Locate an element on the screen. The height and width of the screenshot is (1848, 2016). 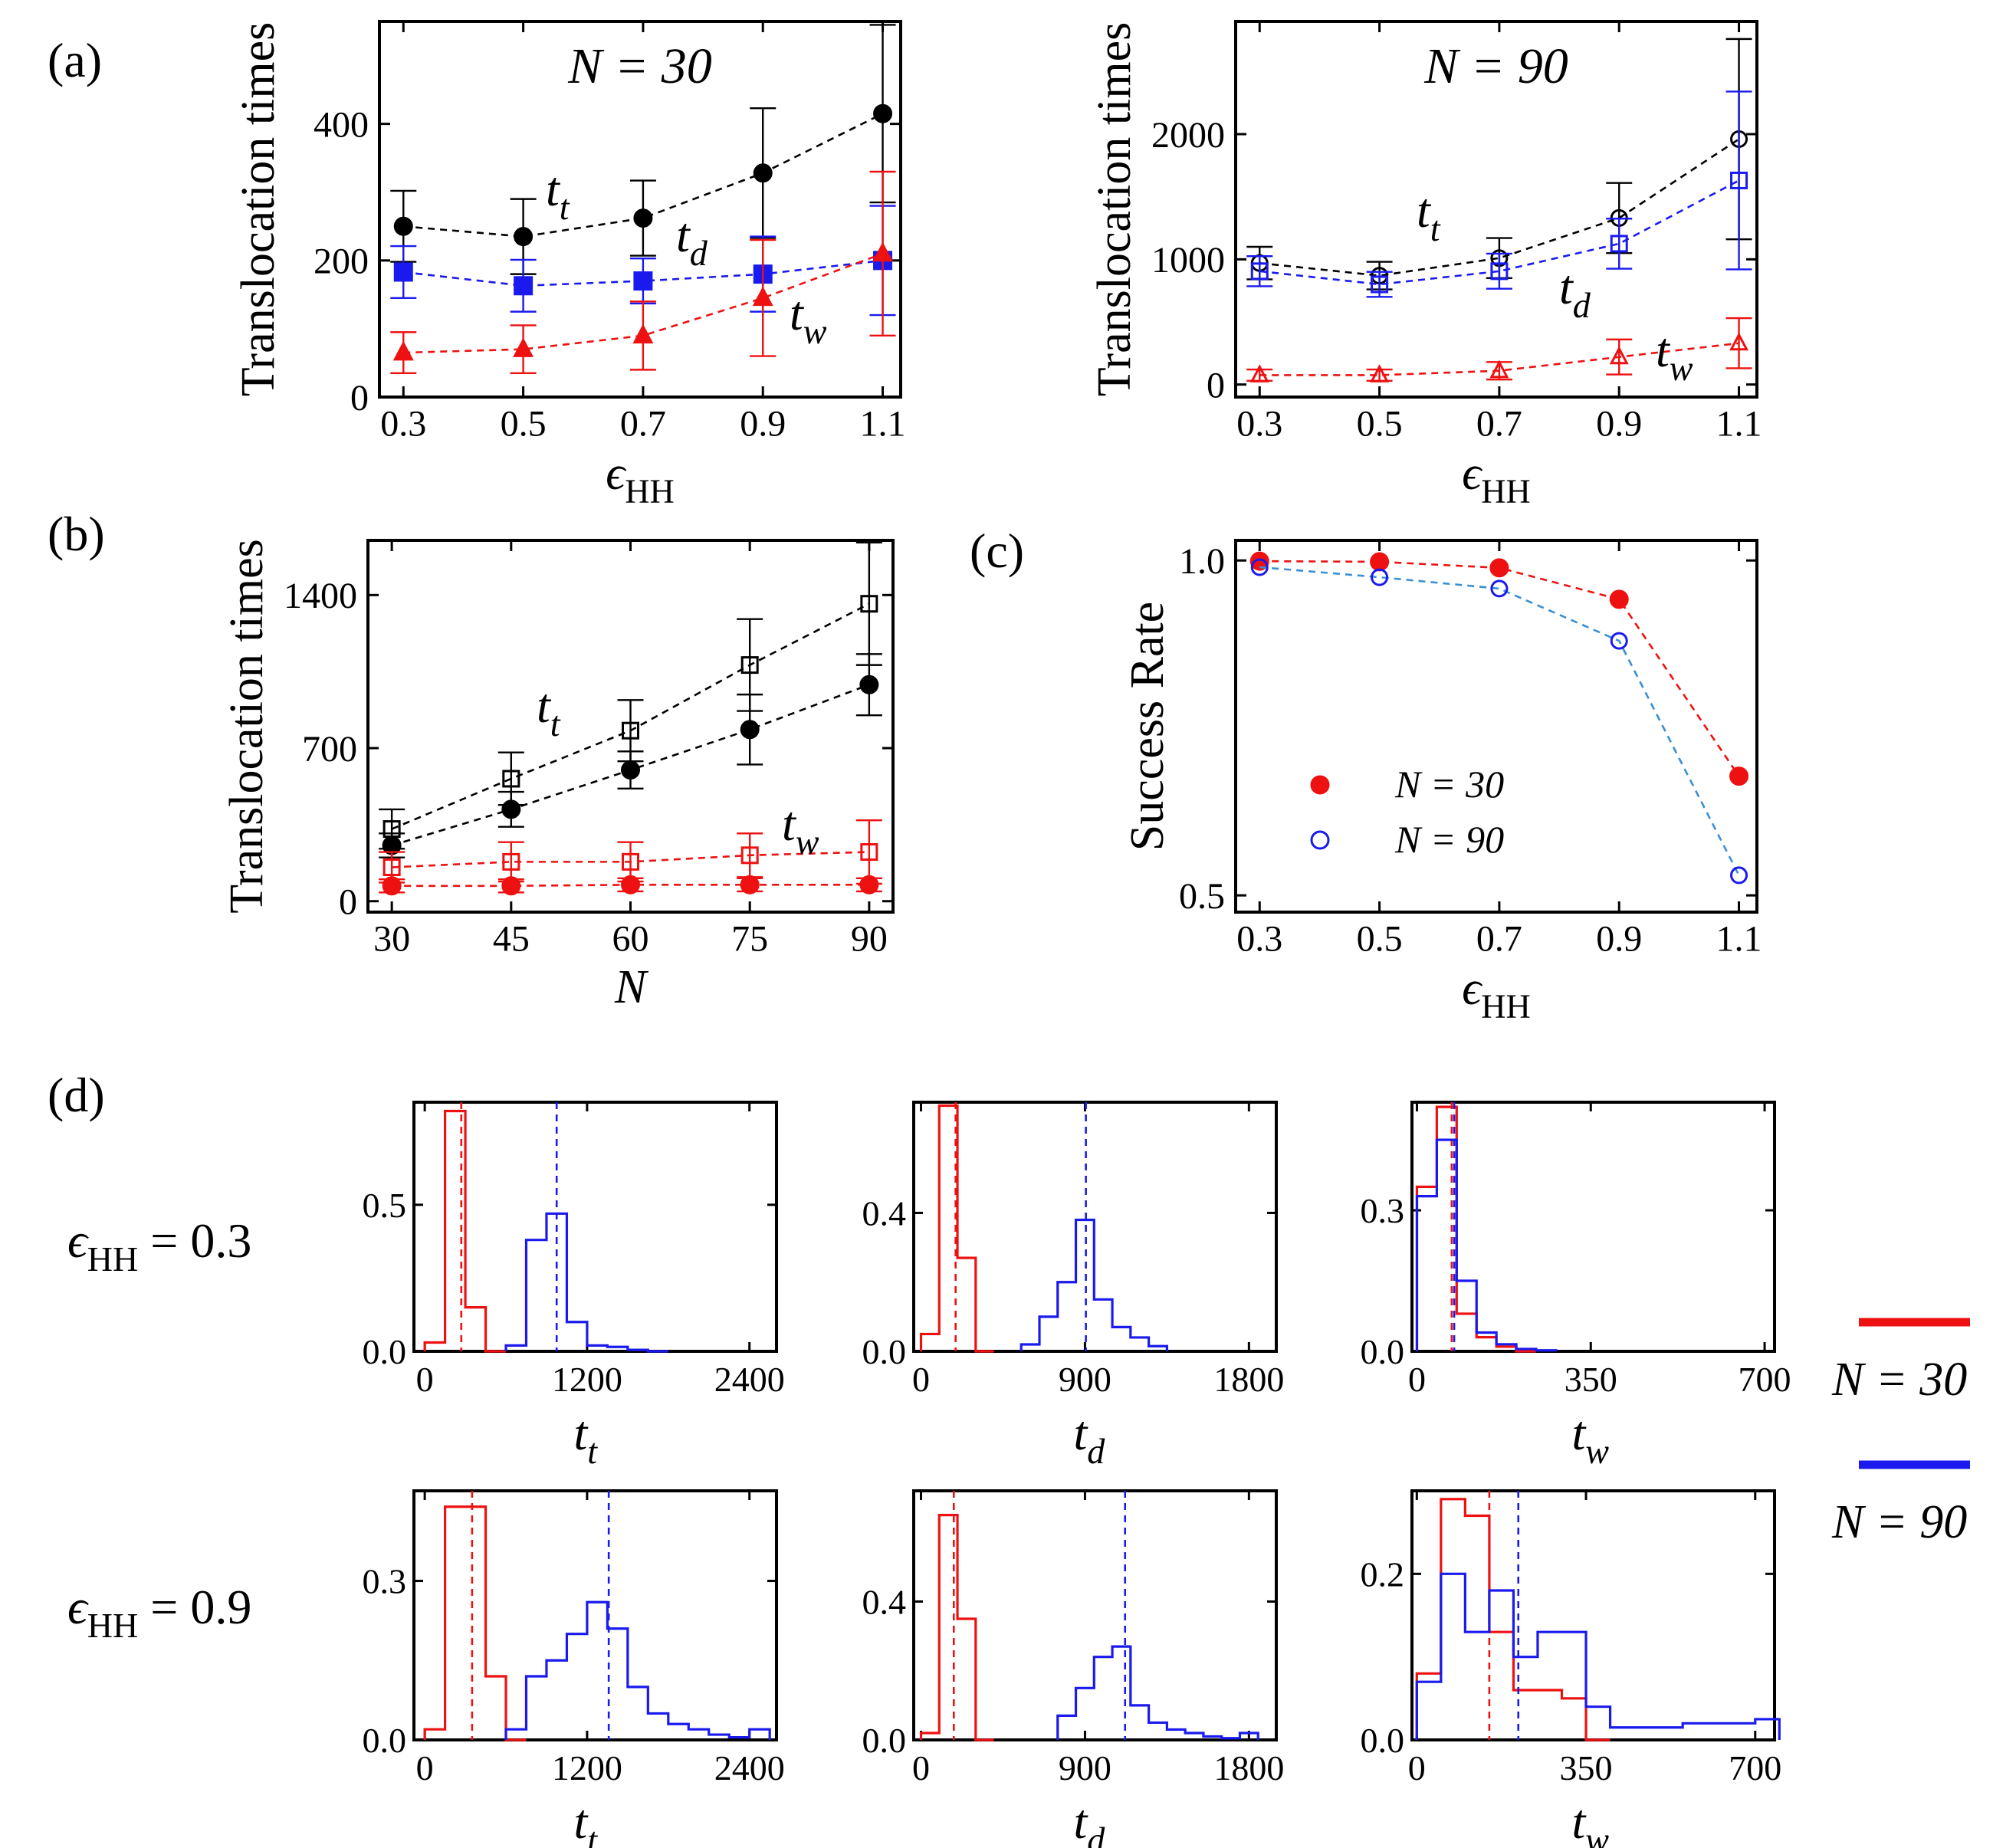
panel-label-c: (c) is located at coordinates (997, 551).